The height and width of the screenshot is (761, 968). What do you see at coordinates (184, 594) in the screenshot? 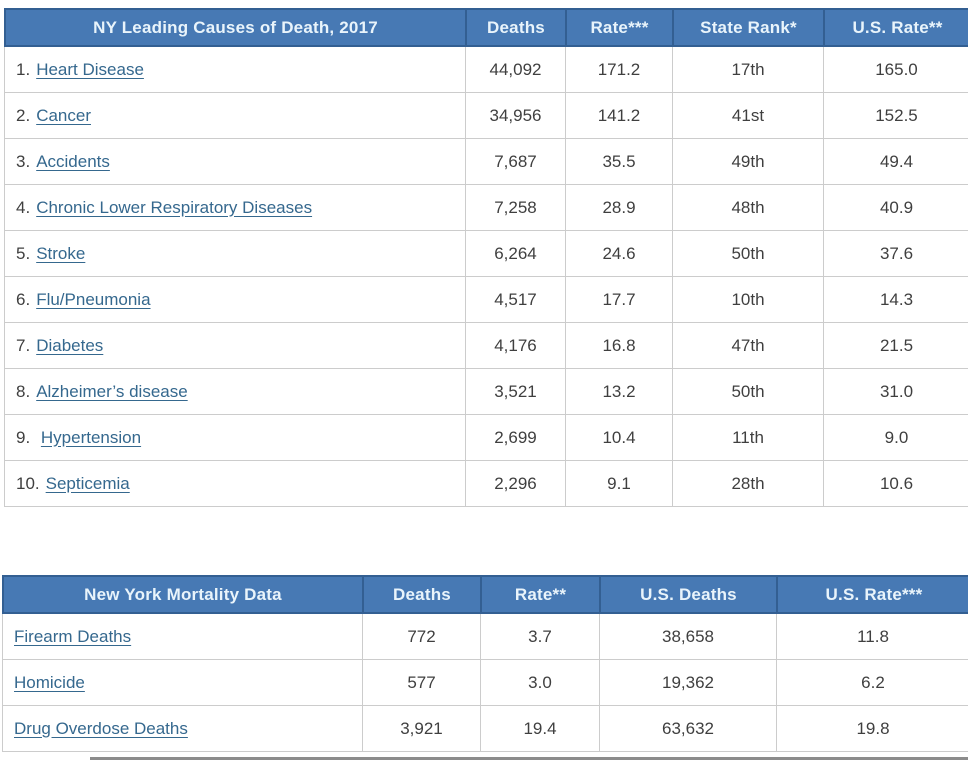
I see `table2-title: New York Mortality Data` at bounding box center [184, 594].